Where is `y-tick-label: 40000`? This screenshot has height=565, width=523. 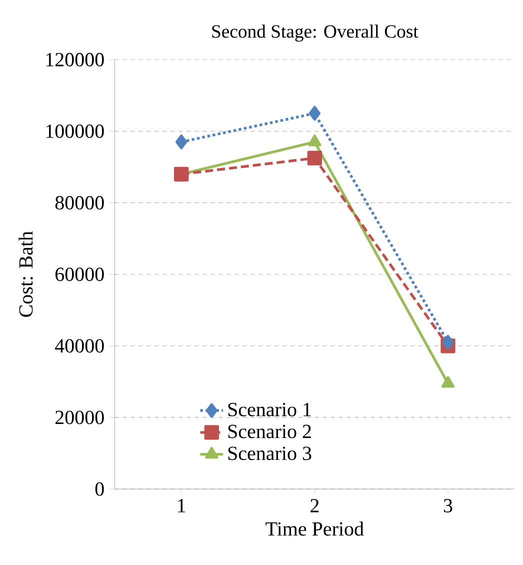 y-tick-label: 40000 is located at coordinates (79, 346).